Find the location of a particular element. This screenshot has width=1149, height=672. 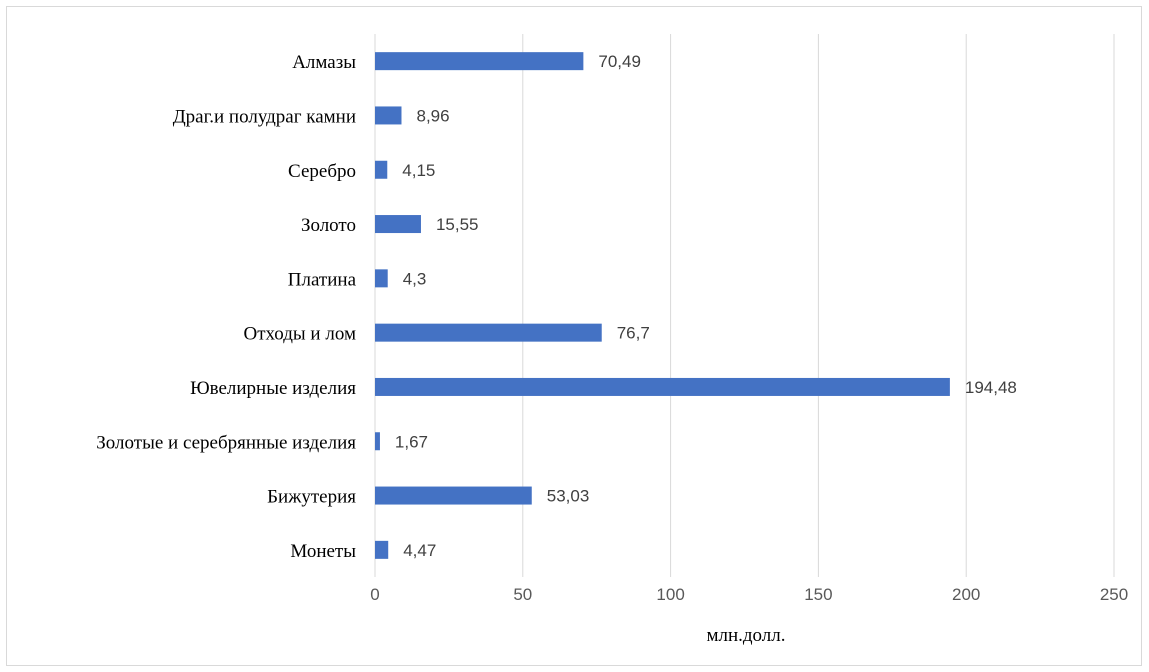

category-label: Монеты is located at coordinates (323, 551).